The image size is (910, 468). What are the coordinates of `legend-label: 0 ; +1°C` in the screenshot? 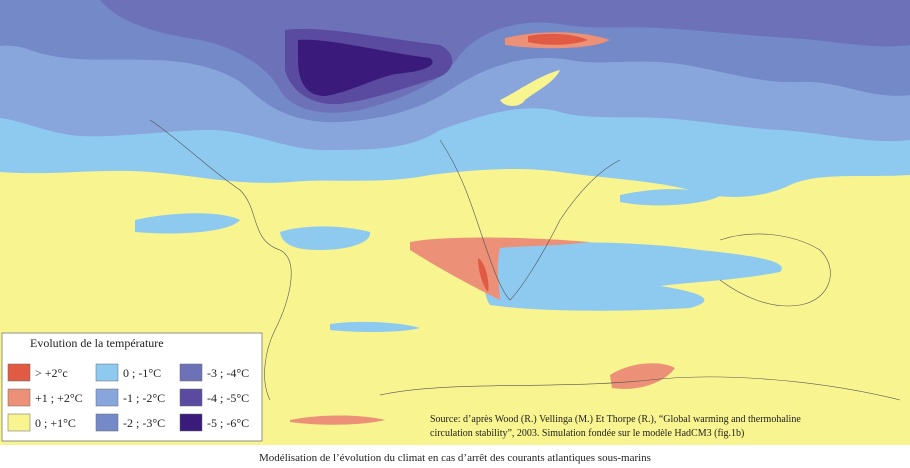 It's located at (55, 423).